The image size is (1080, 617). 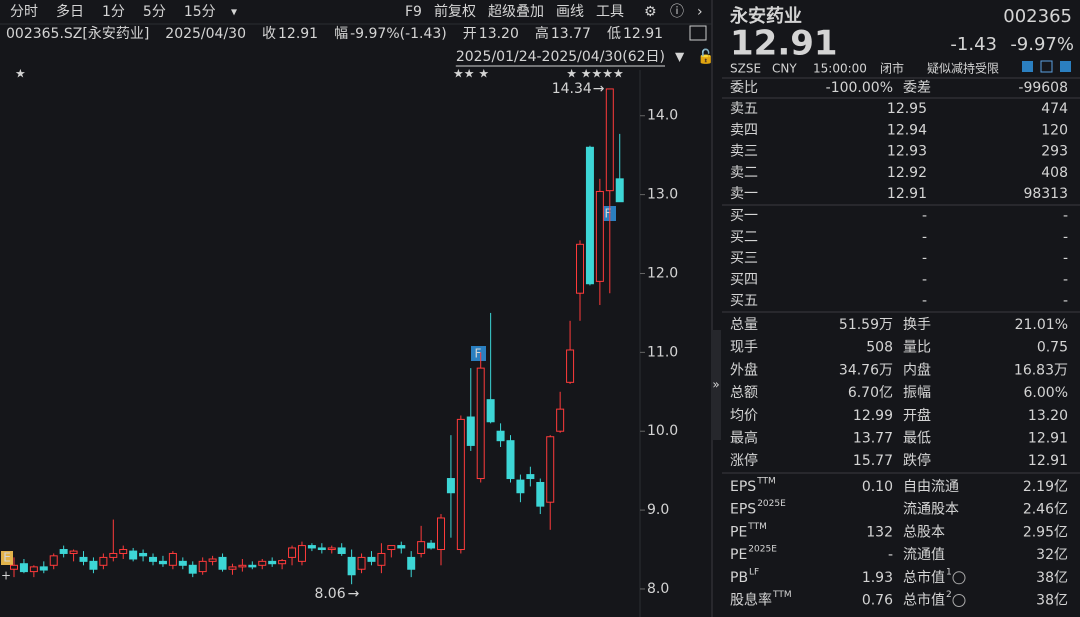 What do you see at coordinates (924, 555) in the screenshot?
I see `fund-label: 流通值` at bounding box center [924, 555].